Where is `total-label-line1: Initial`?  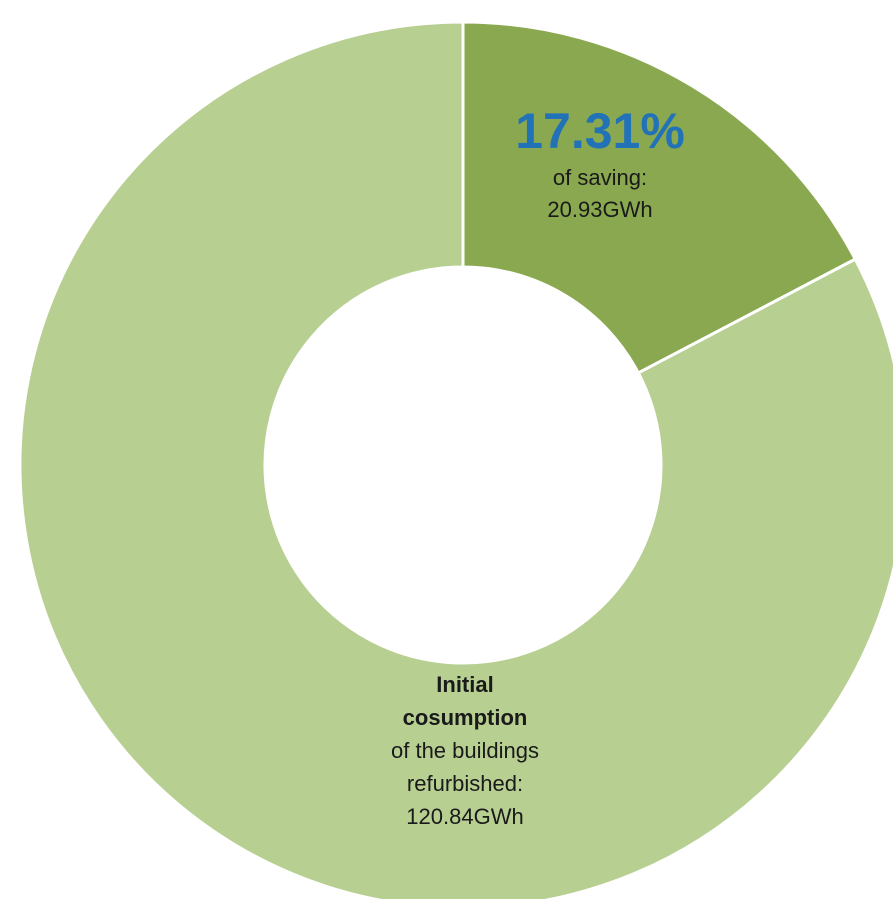 total-label-line1: Initial is located at coordinates (465, 684).